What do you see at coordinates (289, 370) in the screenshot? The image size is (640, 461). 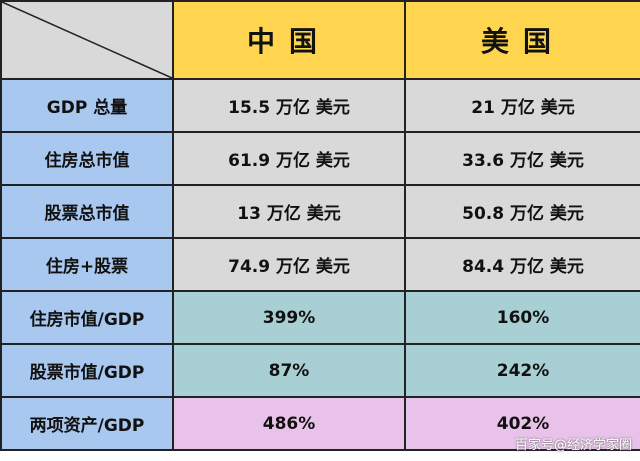 I see `china-value: 87%` at bounding box center [289, 370].